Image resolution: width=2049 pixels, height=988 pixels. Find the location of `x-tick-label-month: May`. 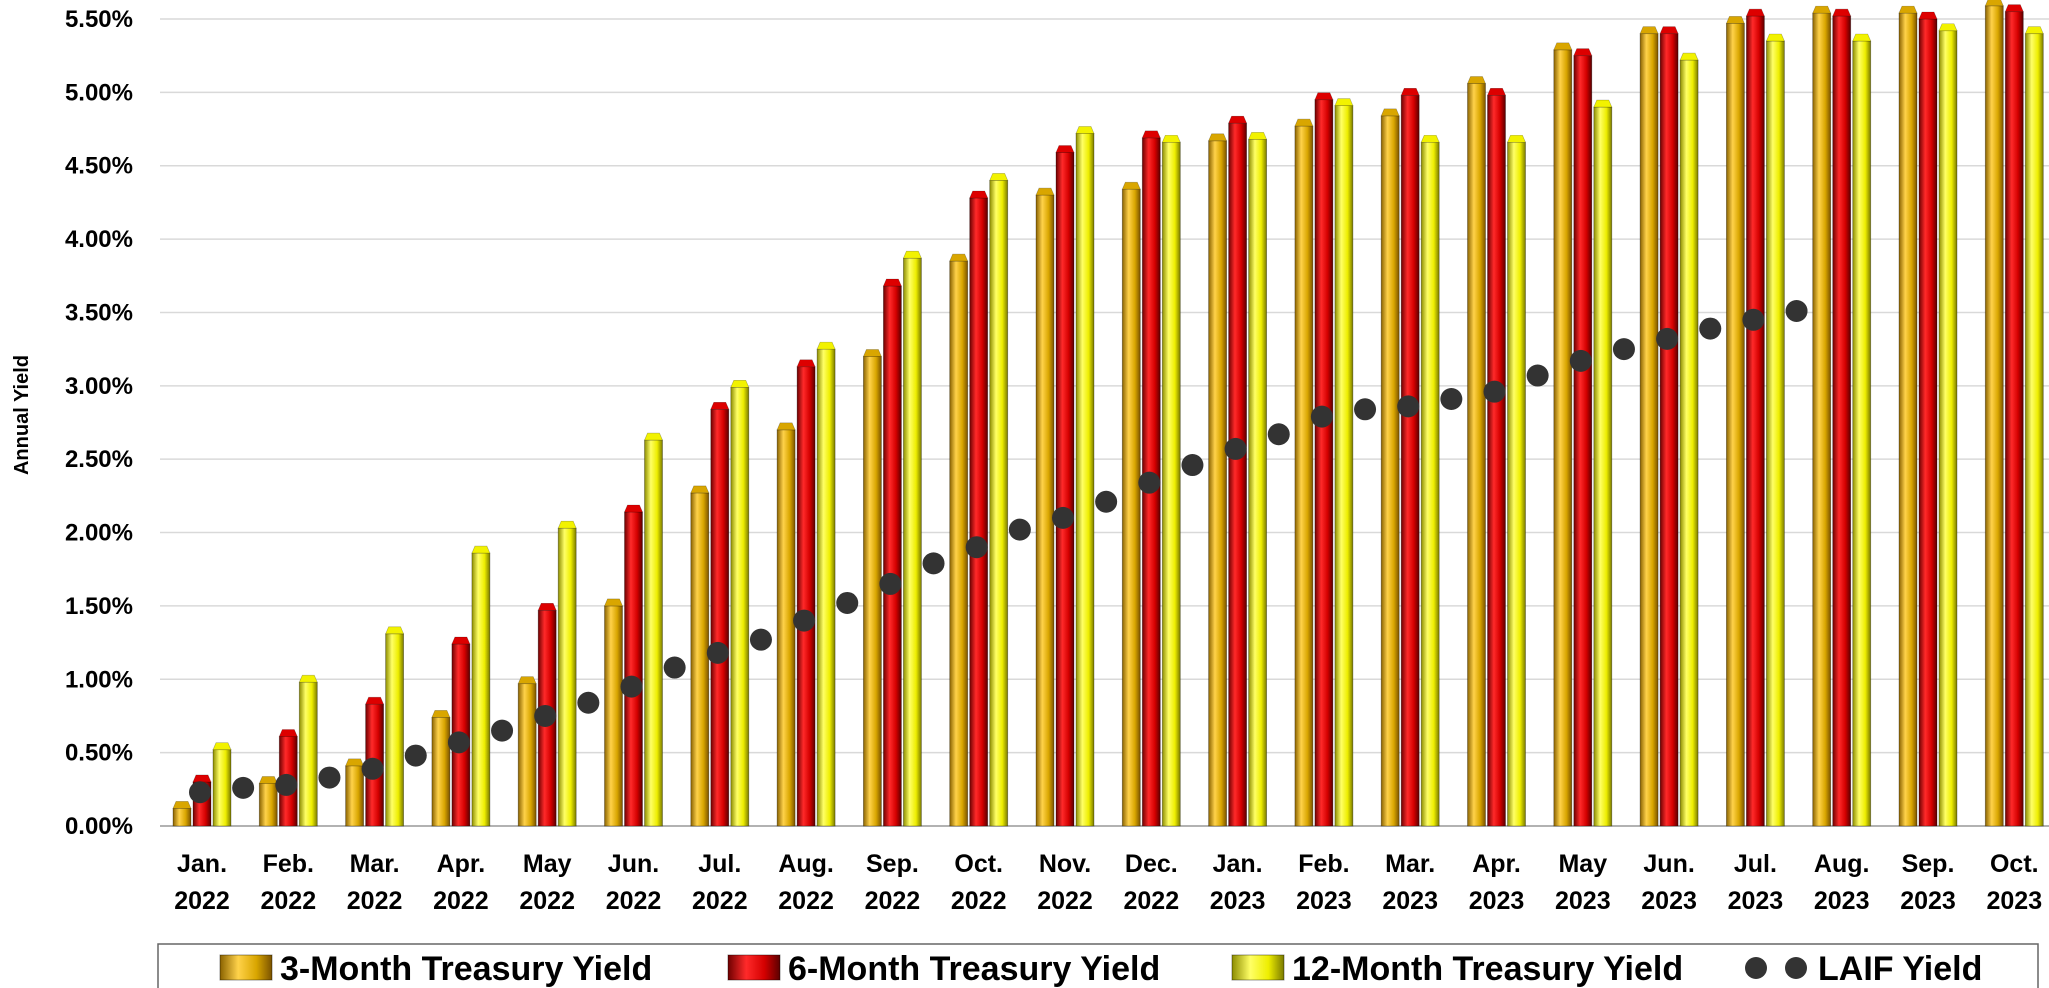

x-tick-label-month: May is located at coordinates (547, 864).